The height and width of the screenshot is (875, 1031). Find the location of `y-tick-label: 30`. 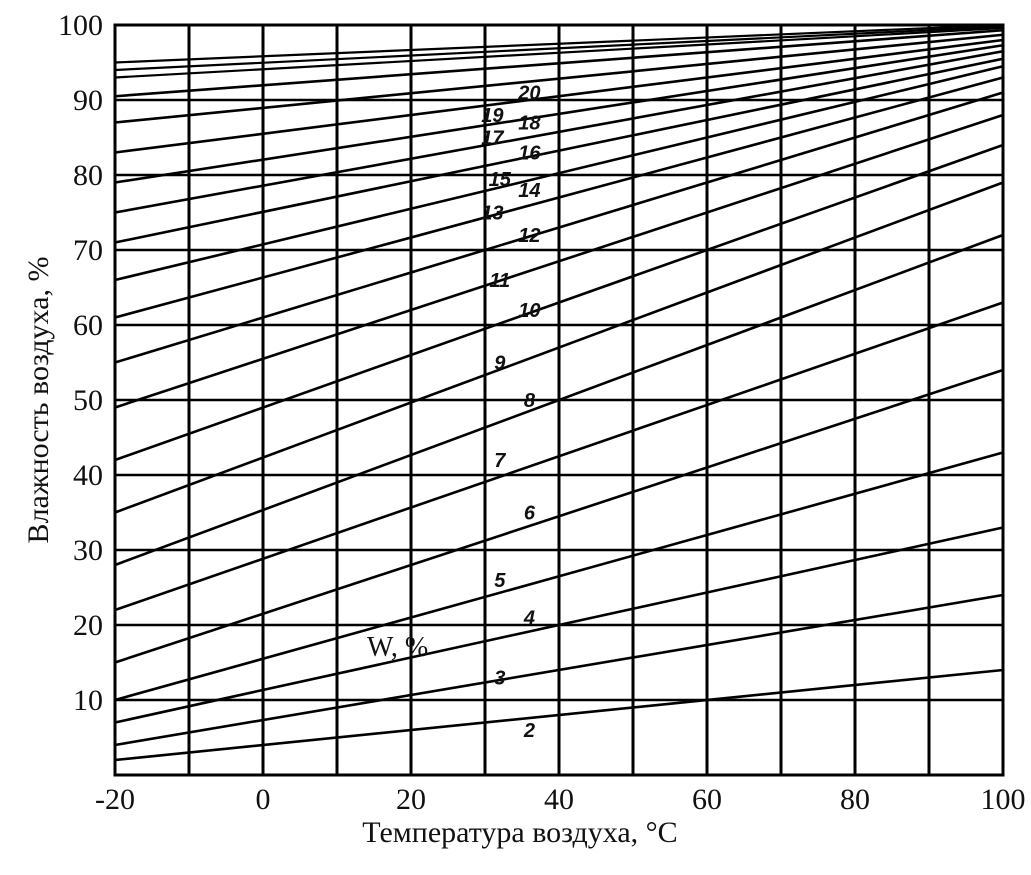

y-tick-label: 30 is located at coordinates (88, 550).